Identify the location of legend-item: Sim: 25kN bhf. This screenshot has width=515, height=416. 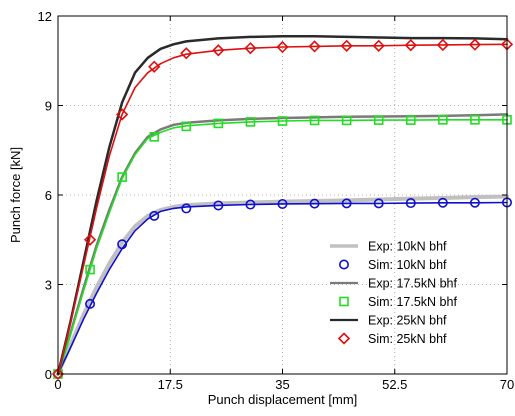
(392, 339).